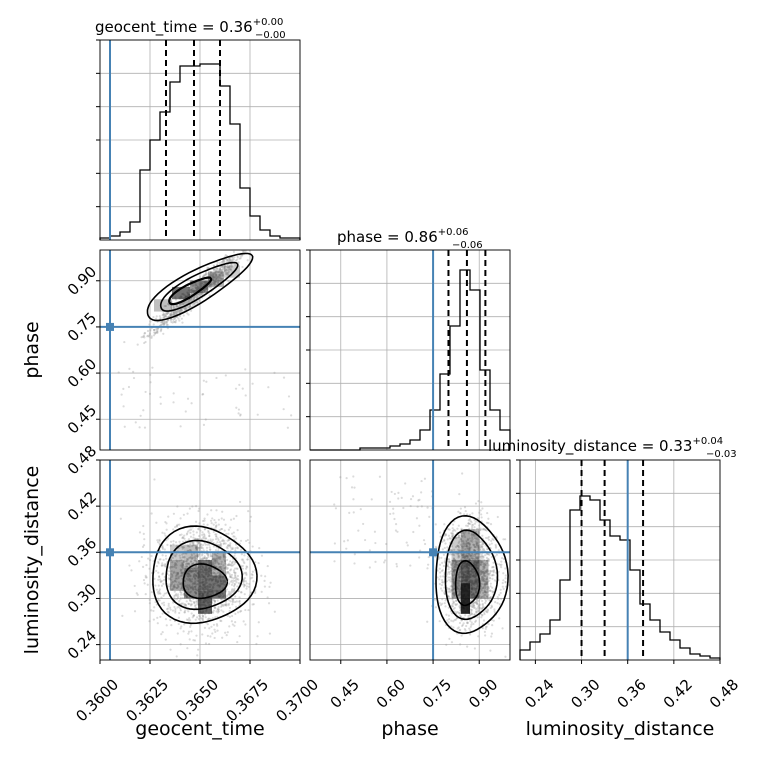 The image size is (760, 760). Describe the element at coordinates (82, 506) in the screenshot. I see `ytick-label-luminosity-distance: 0.42` at that location.